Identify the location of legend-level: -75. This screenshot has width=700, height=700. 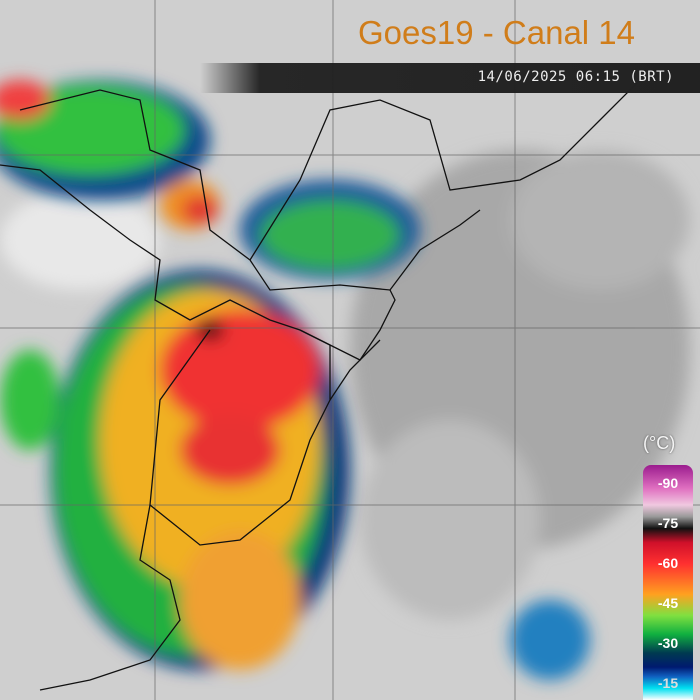
(668, 523).